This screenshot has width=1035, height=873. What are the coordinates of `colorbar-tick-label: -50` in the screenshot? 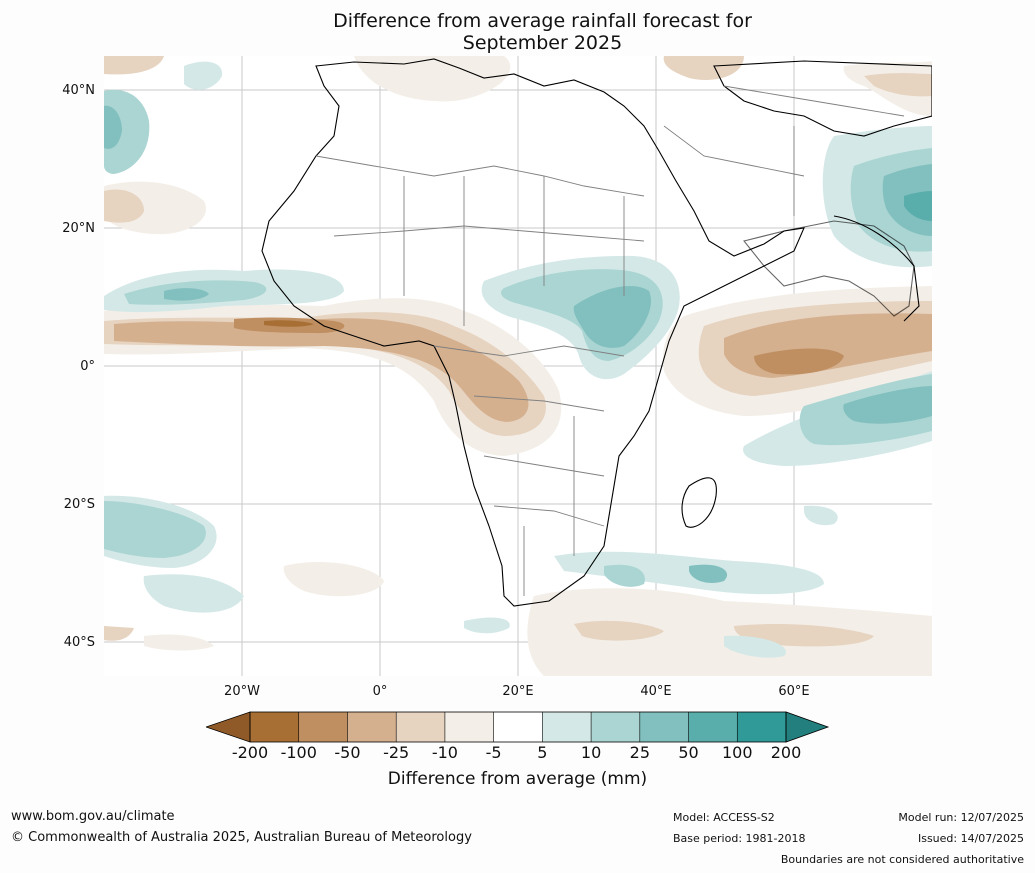 It's located at (347, 752).